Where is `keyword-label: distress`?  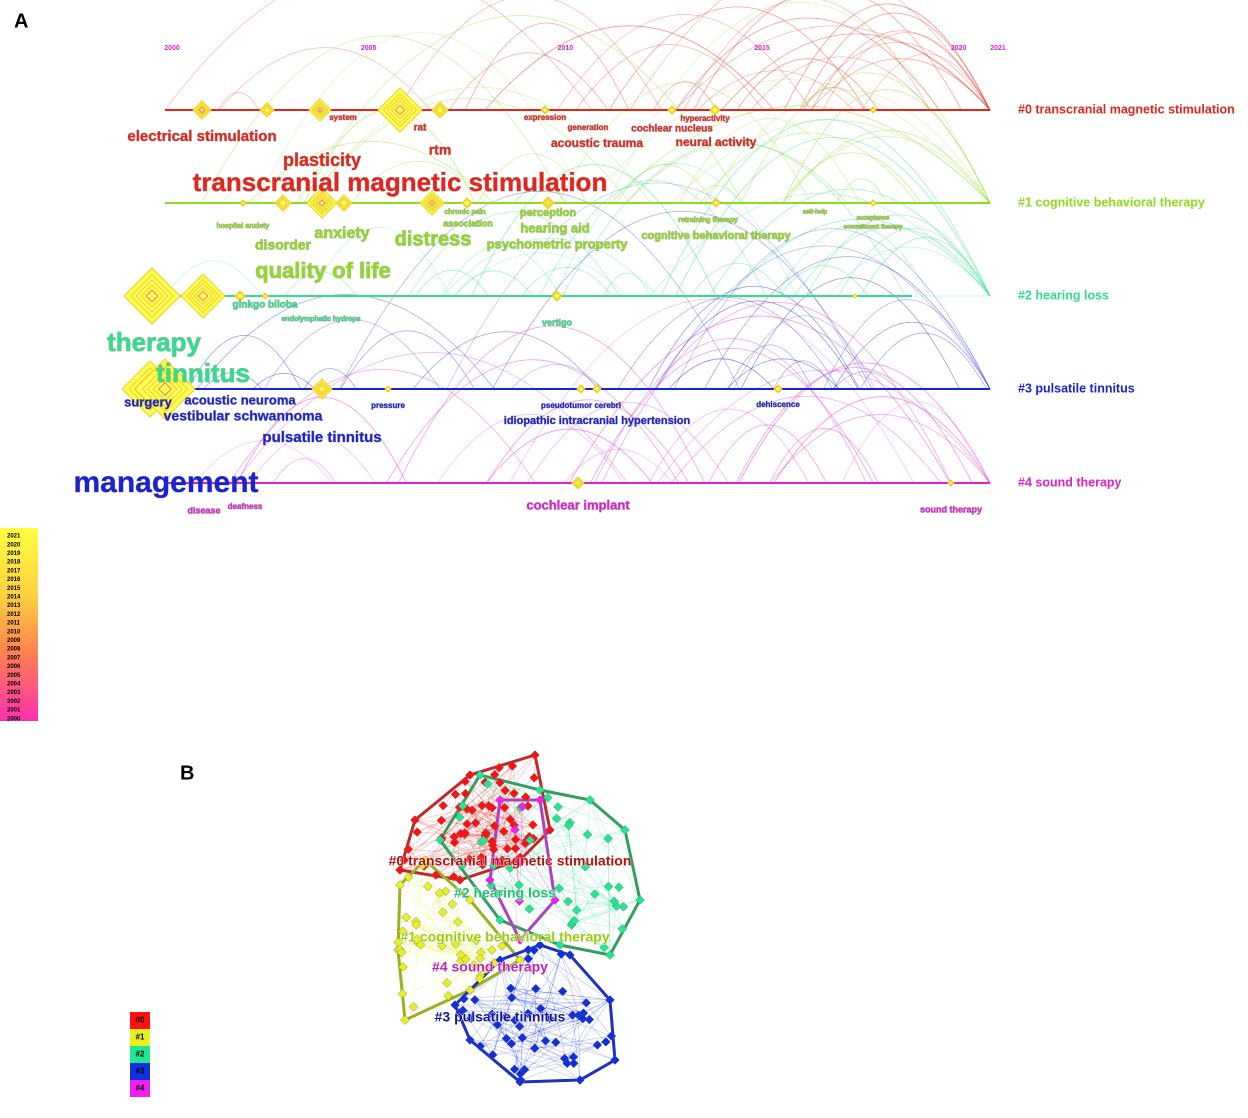 keyword-label: distress is located at coordinates (433, 239).